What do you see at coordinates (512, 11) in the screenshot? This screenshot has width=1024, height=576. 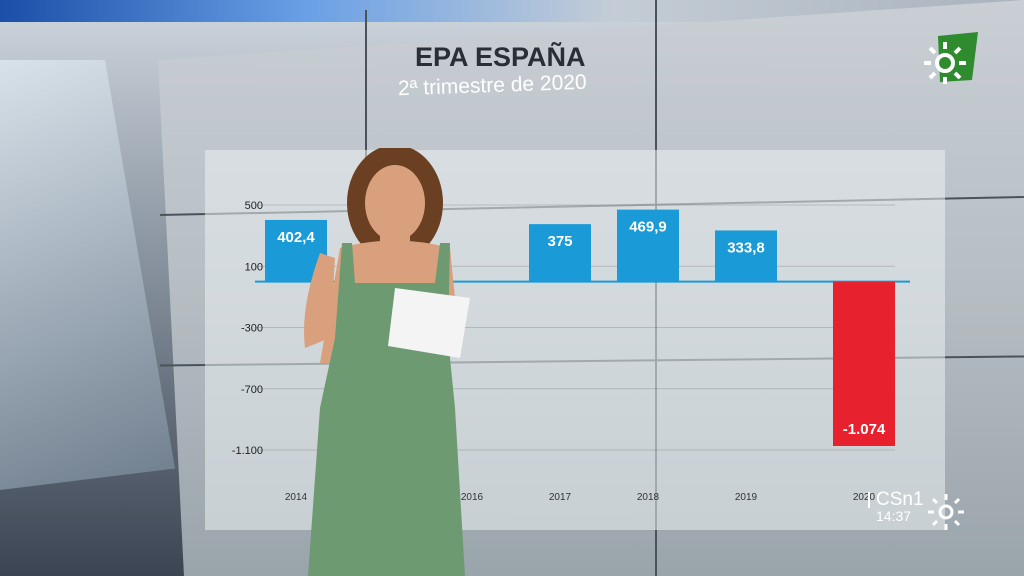 I see `studio-light-bar` at bounding box center [512, 11].